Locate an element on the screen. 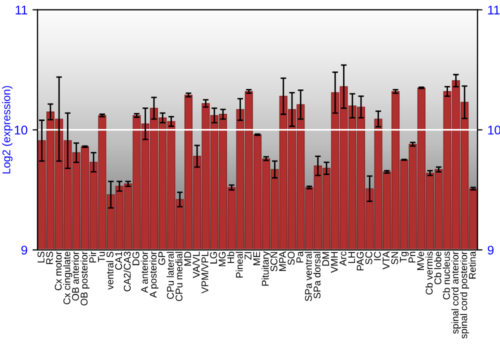  x-tick-label: VMH is located at coordinates (334, 262).